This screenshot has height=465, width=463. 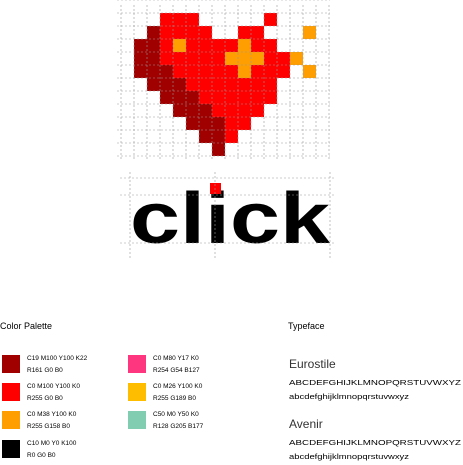 I want to click on logo-dot, so click(x=215, y=188).